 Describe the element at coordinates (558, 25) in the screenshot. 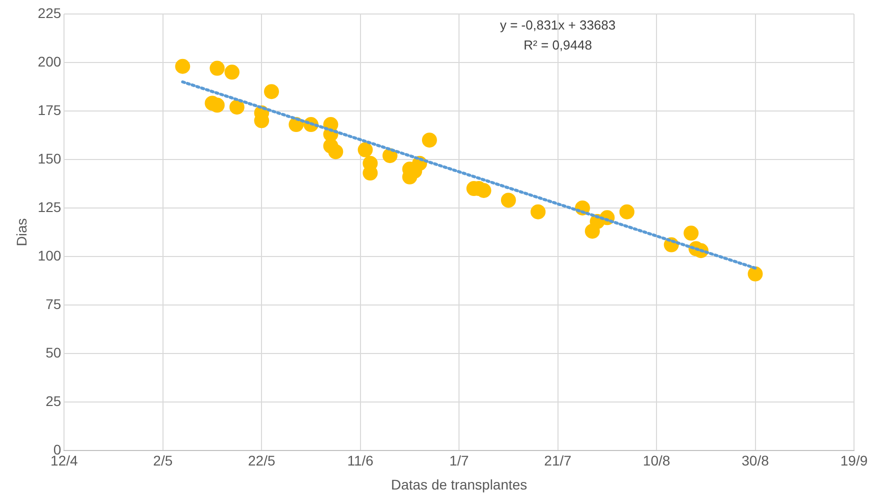

I see `annotation: y = -0,831x + 33683` at that location.